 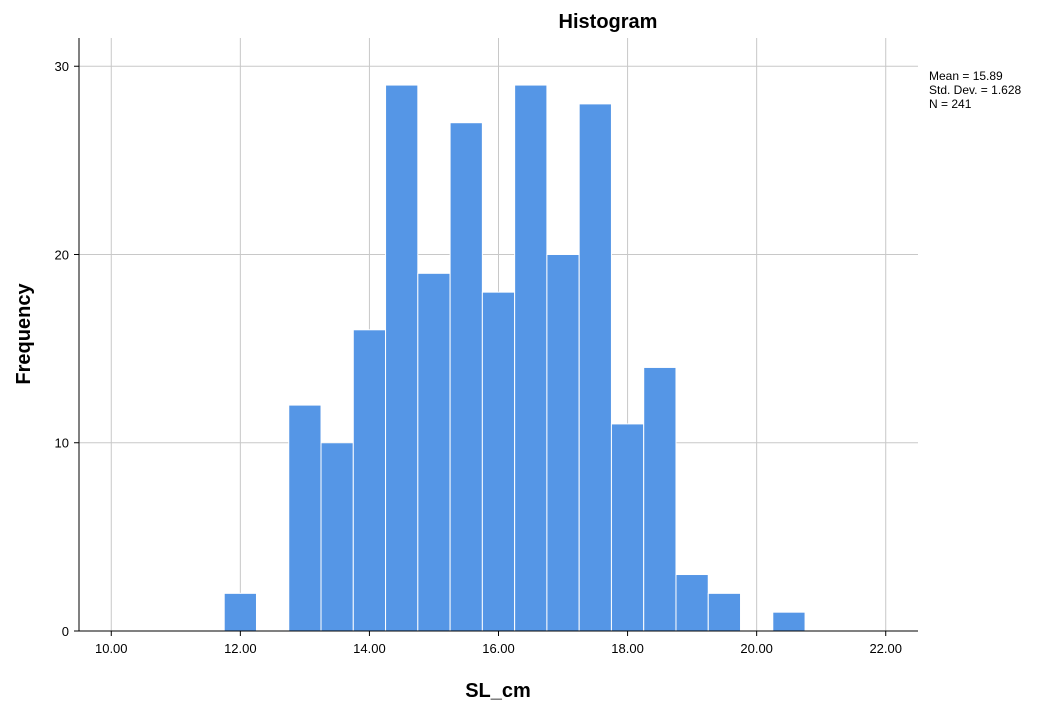 What do you see at coordinates (65, 631) in the screenshot?
I see `y-tick-label: 0` at bounding box center [65, 631].